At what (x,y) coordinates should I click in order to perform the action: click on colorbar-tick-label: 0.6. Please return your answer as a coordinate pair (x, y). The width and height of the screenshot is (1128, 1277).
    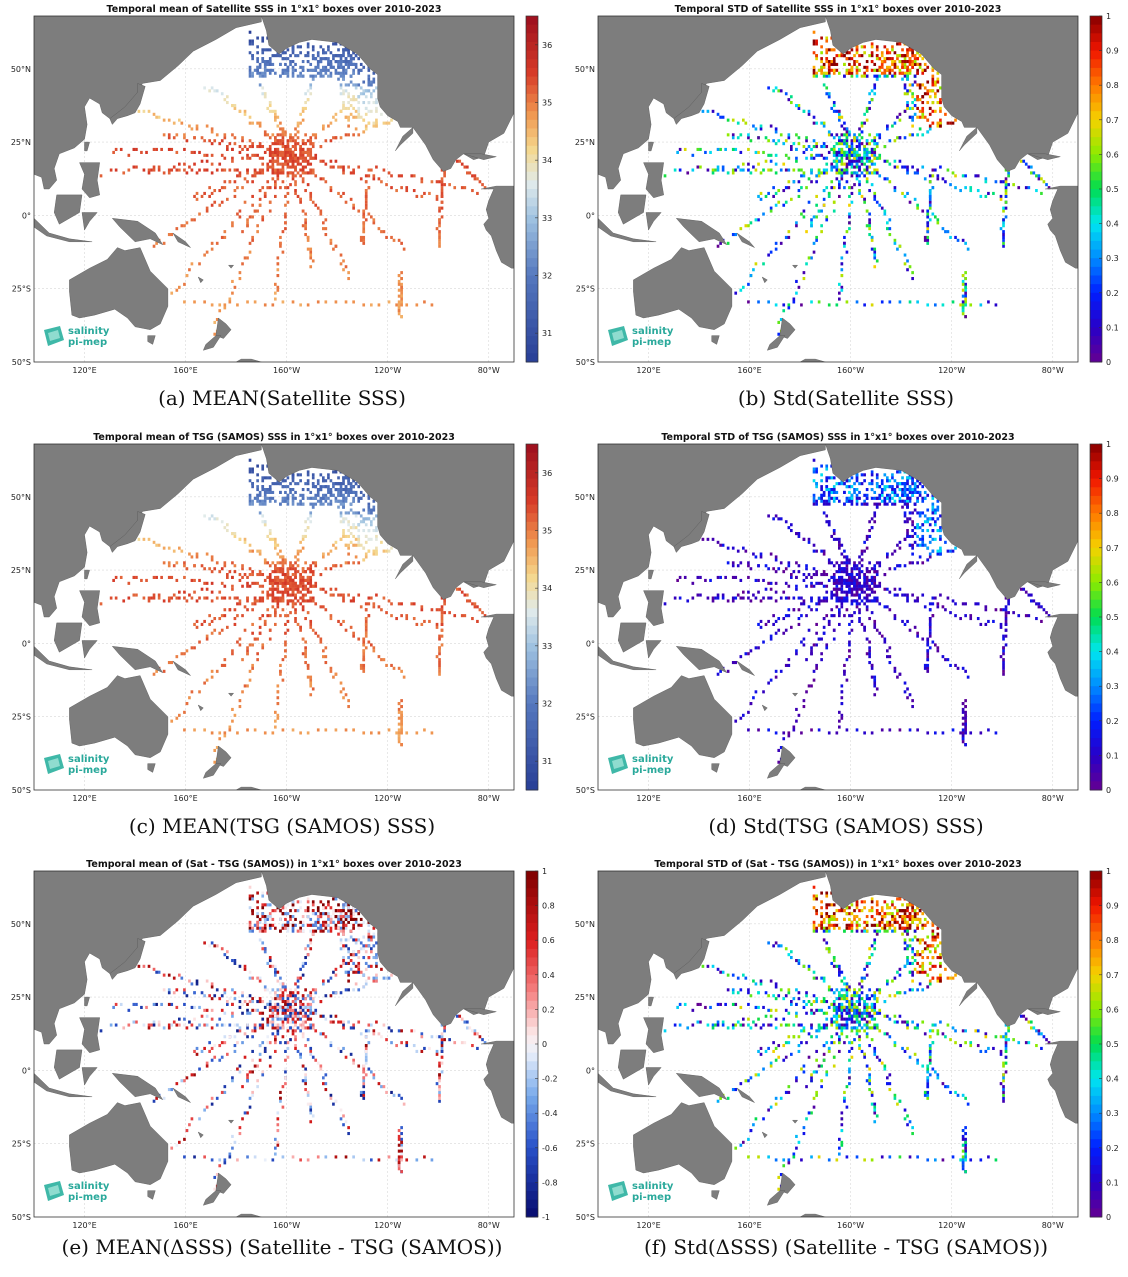
    Looking at the image, I should click on (1112, 154).